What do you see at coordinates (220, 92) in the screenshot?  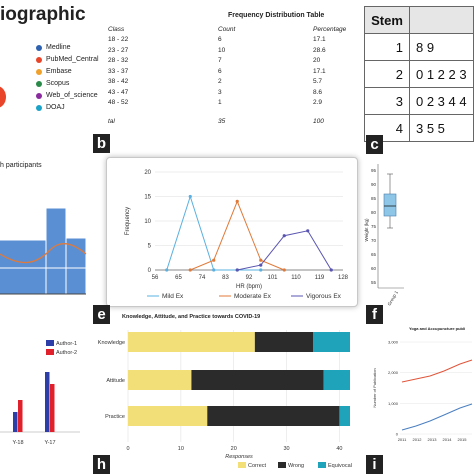 I see `table-cell: 3` at bounding box center [220, 92].